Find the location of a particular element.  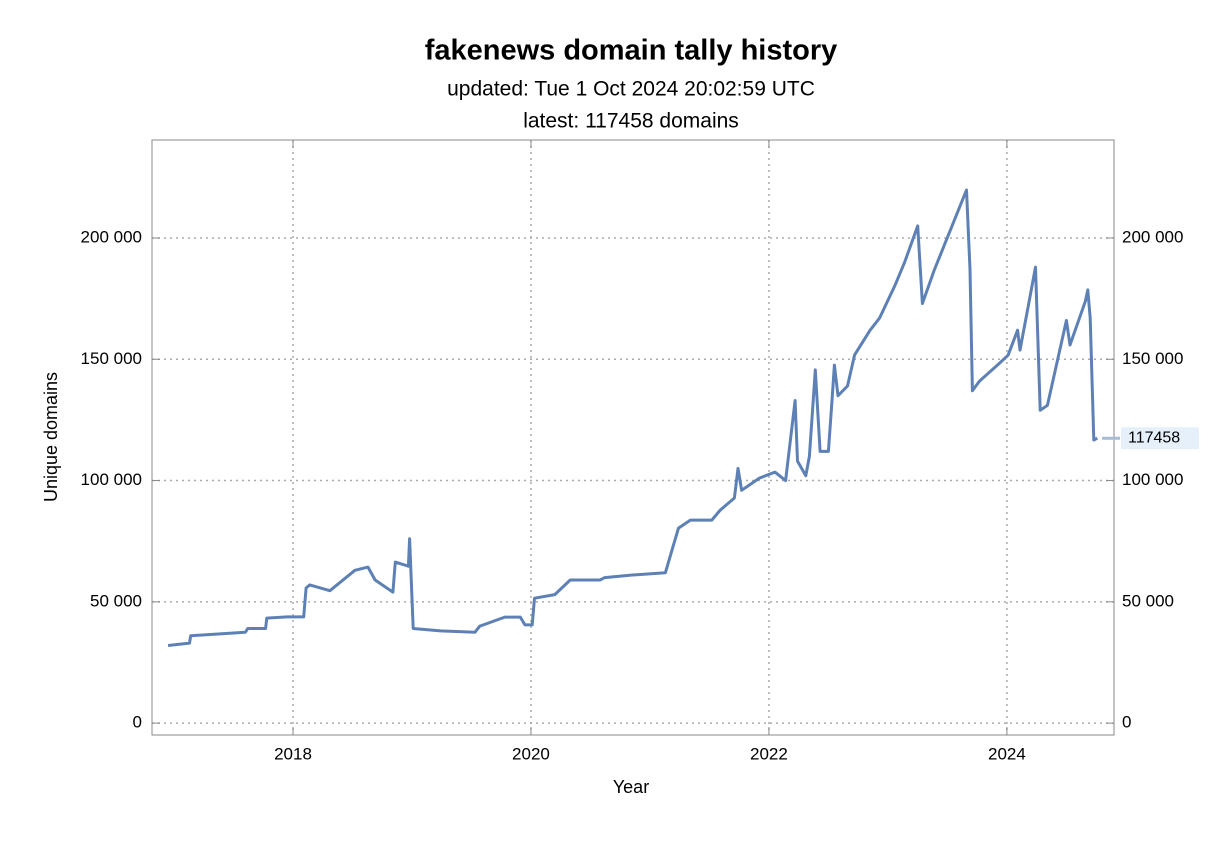

x-tick-label: 2024 is located at coordinates (1007, 753).